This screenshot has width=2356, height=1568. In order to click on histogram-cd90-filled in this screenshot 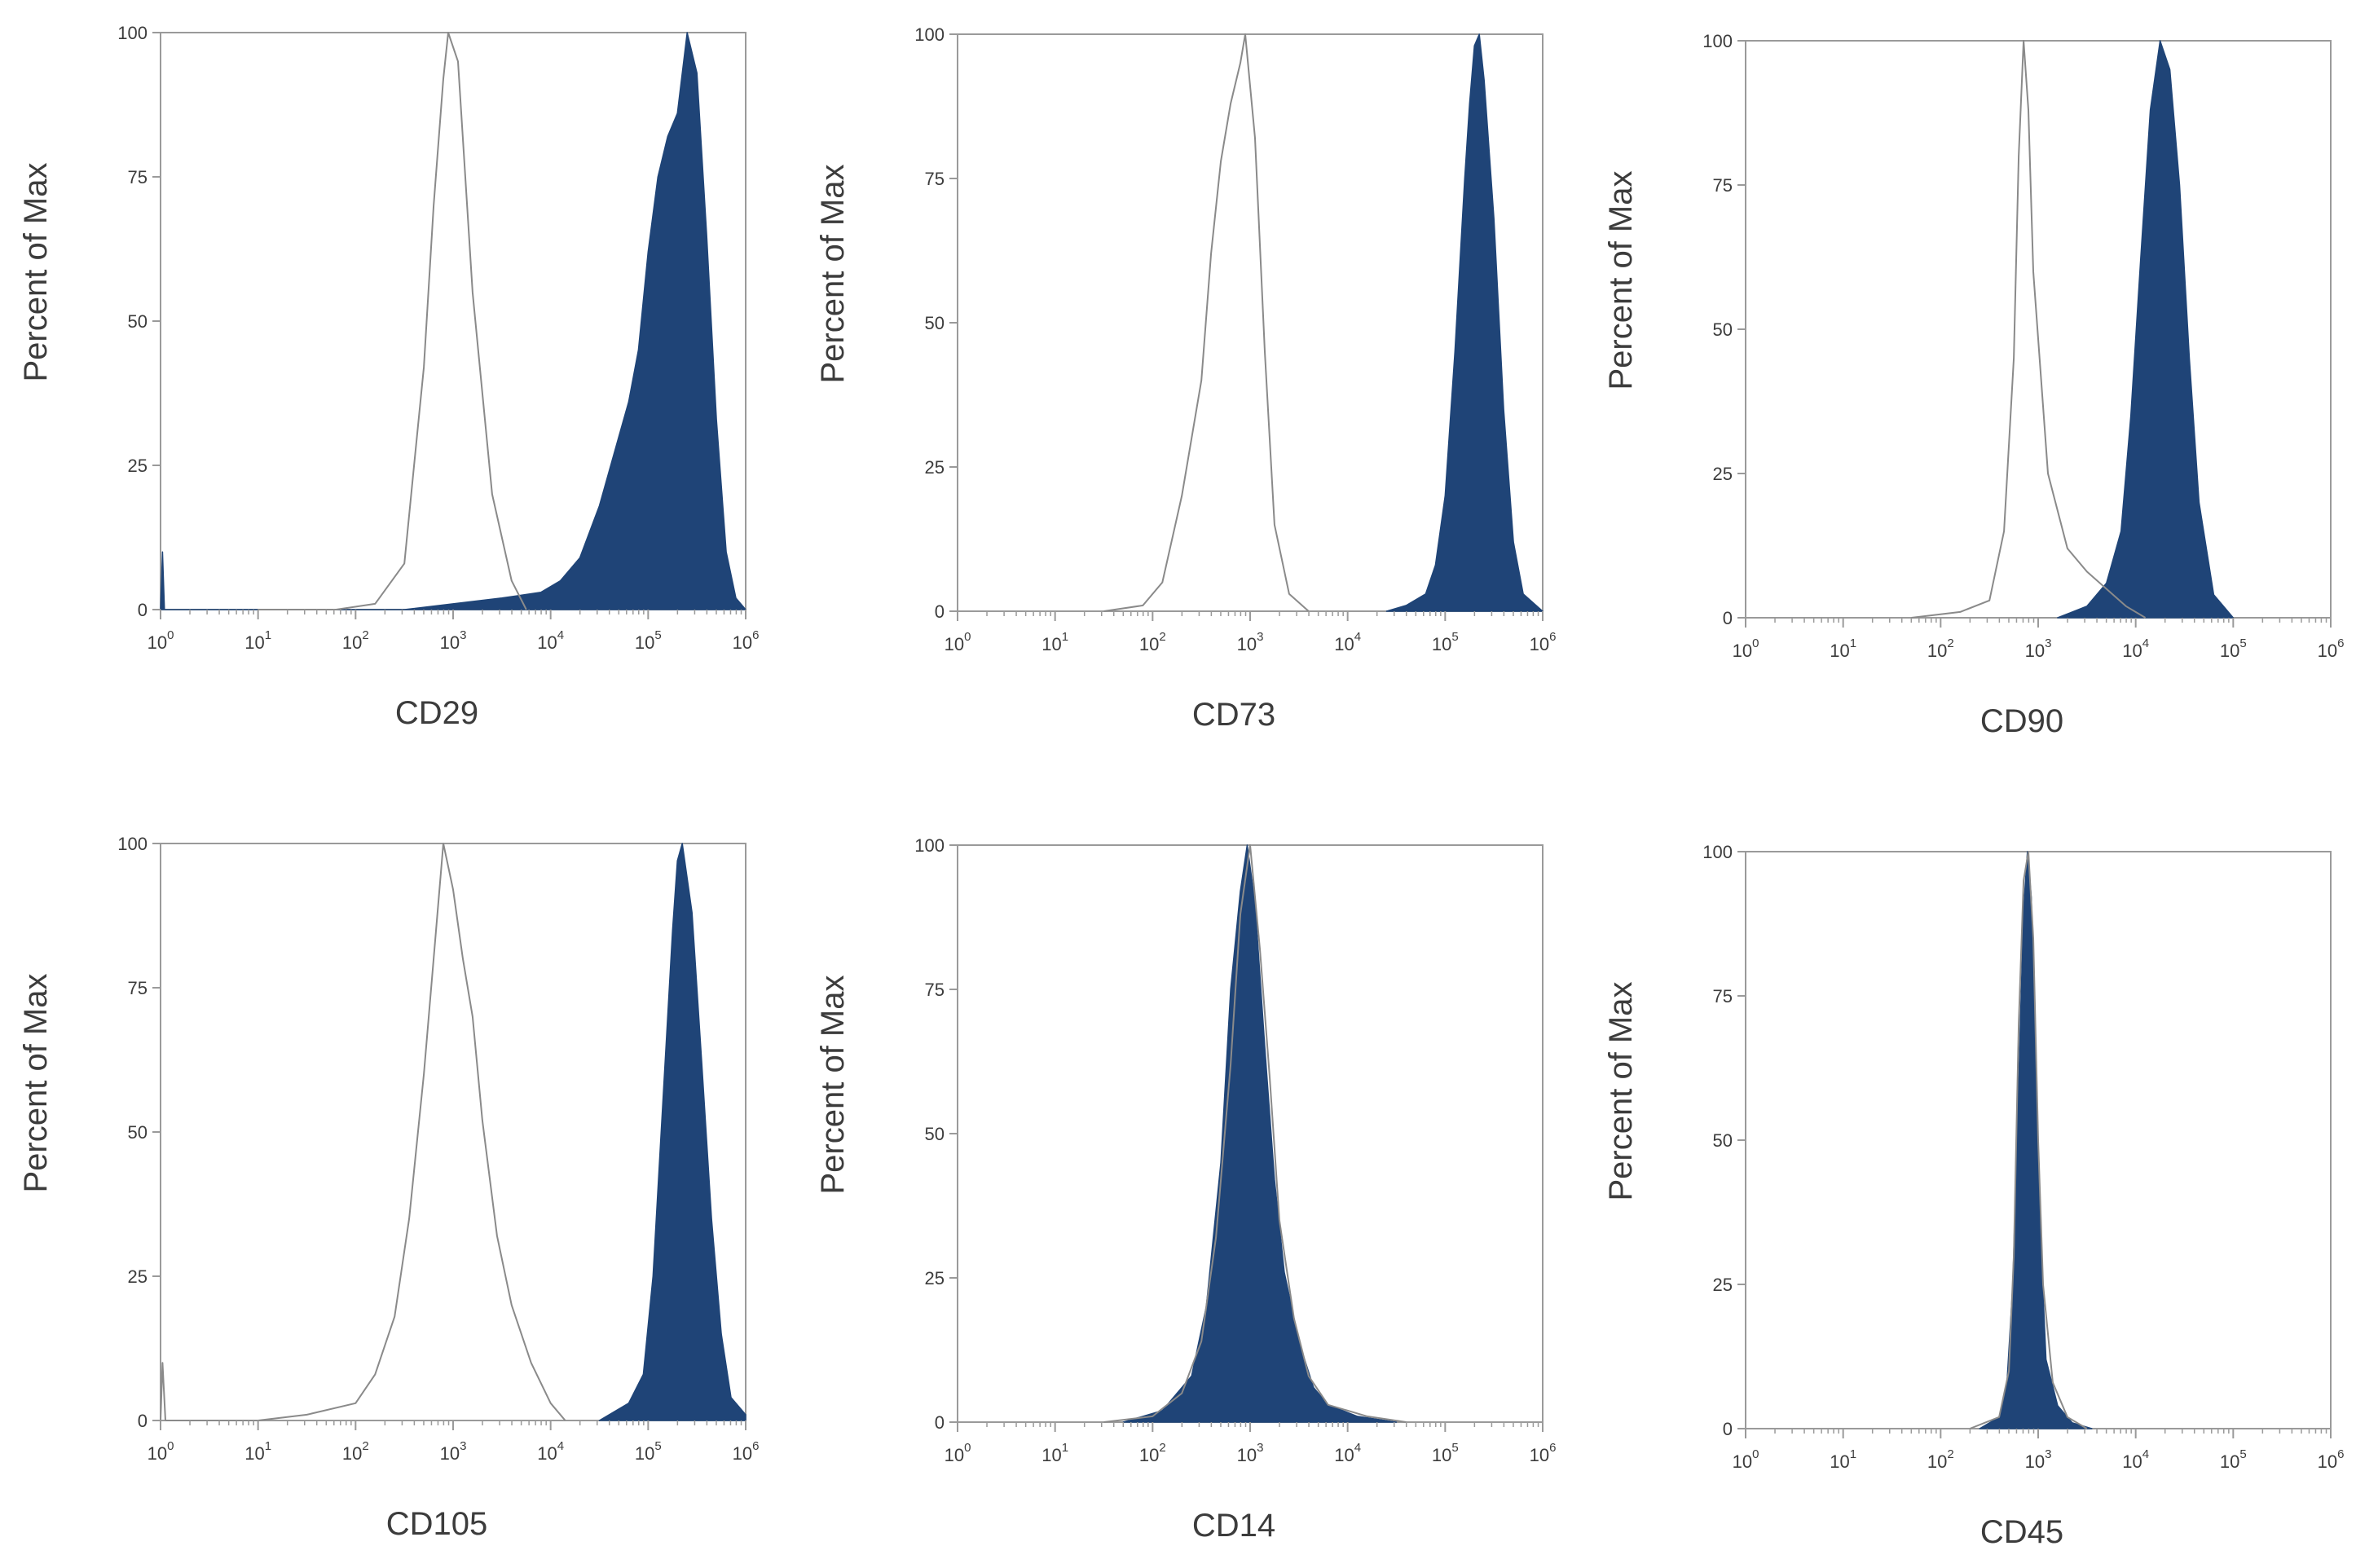, I will do `click(2146, 329)`.